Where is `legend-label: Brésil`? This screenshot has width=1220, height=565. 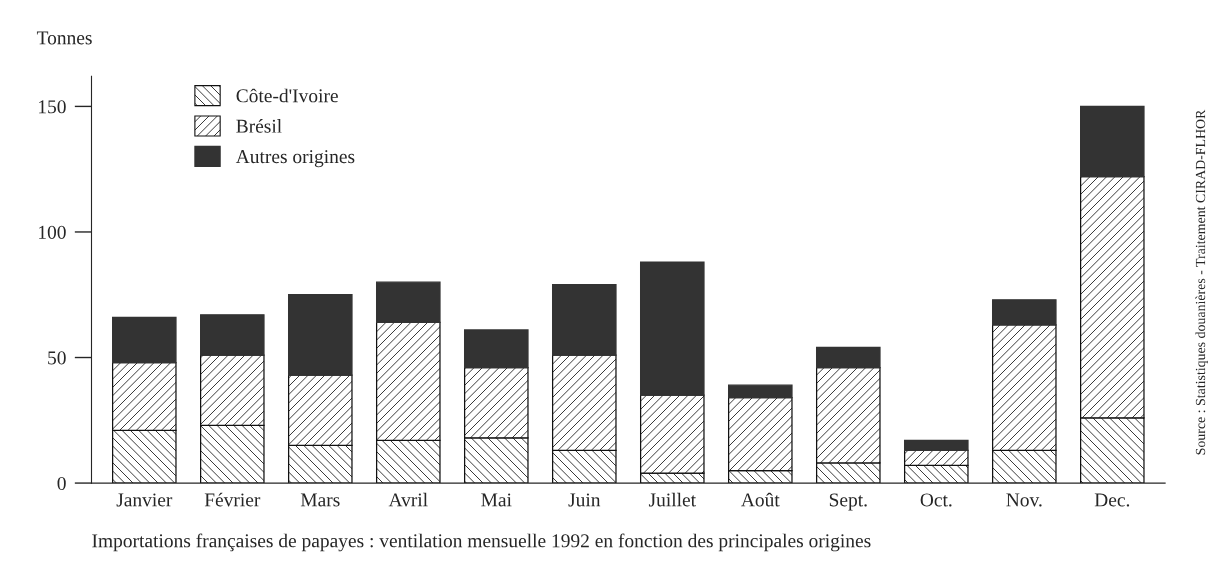
legend-label: Brésil is located at coordinates (259, 126).